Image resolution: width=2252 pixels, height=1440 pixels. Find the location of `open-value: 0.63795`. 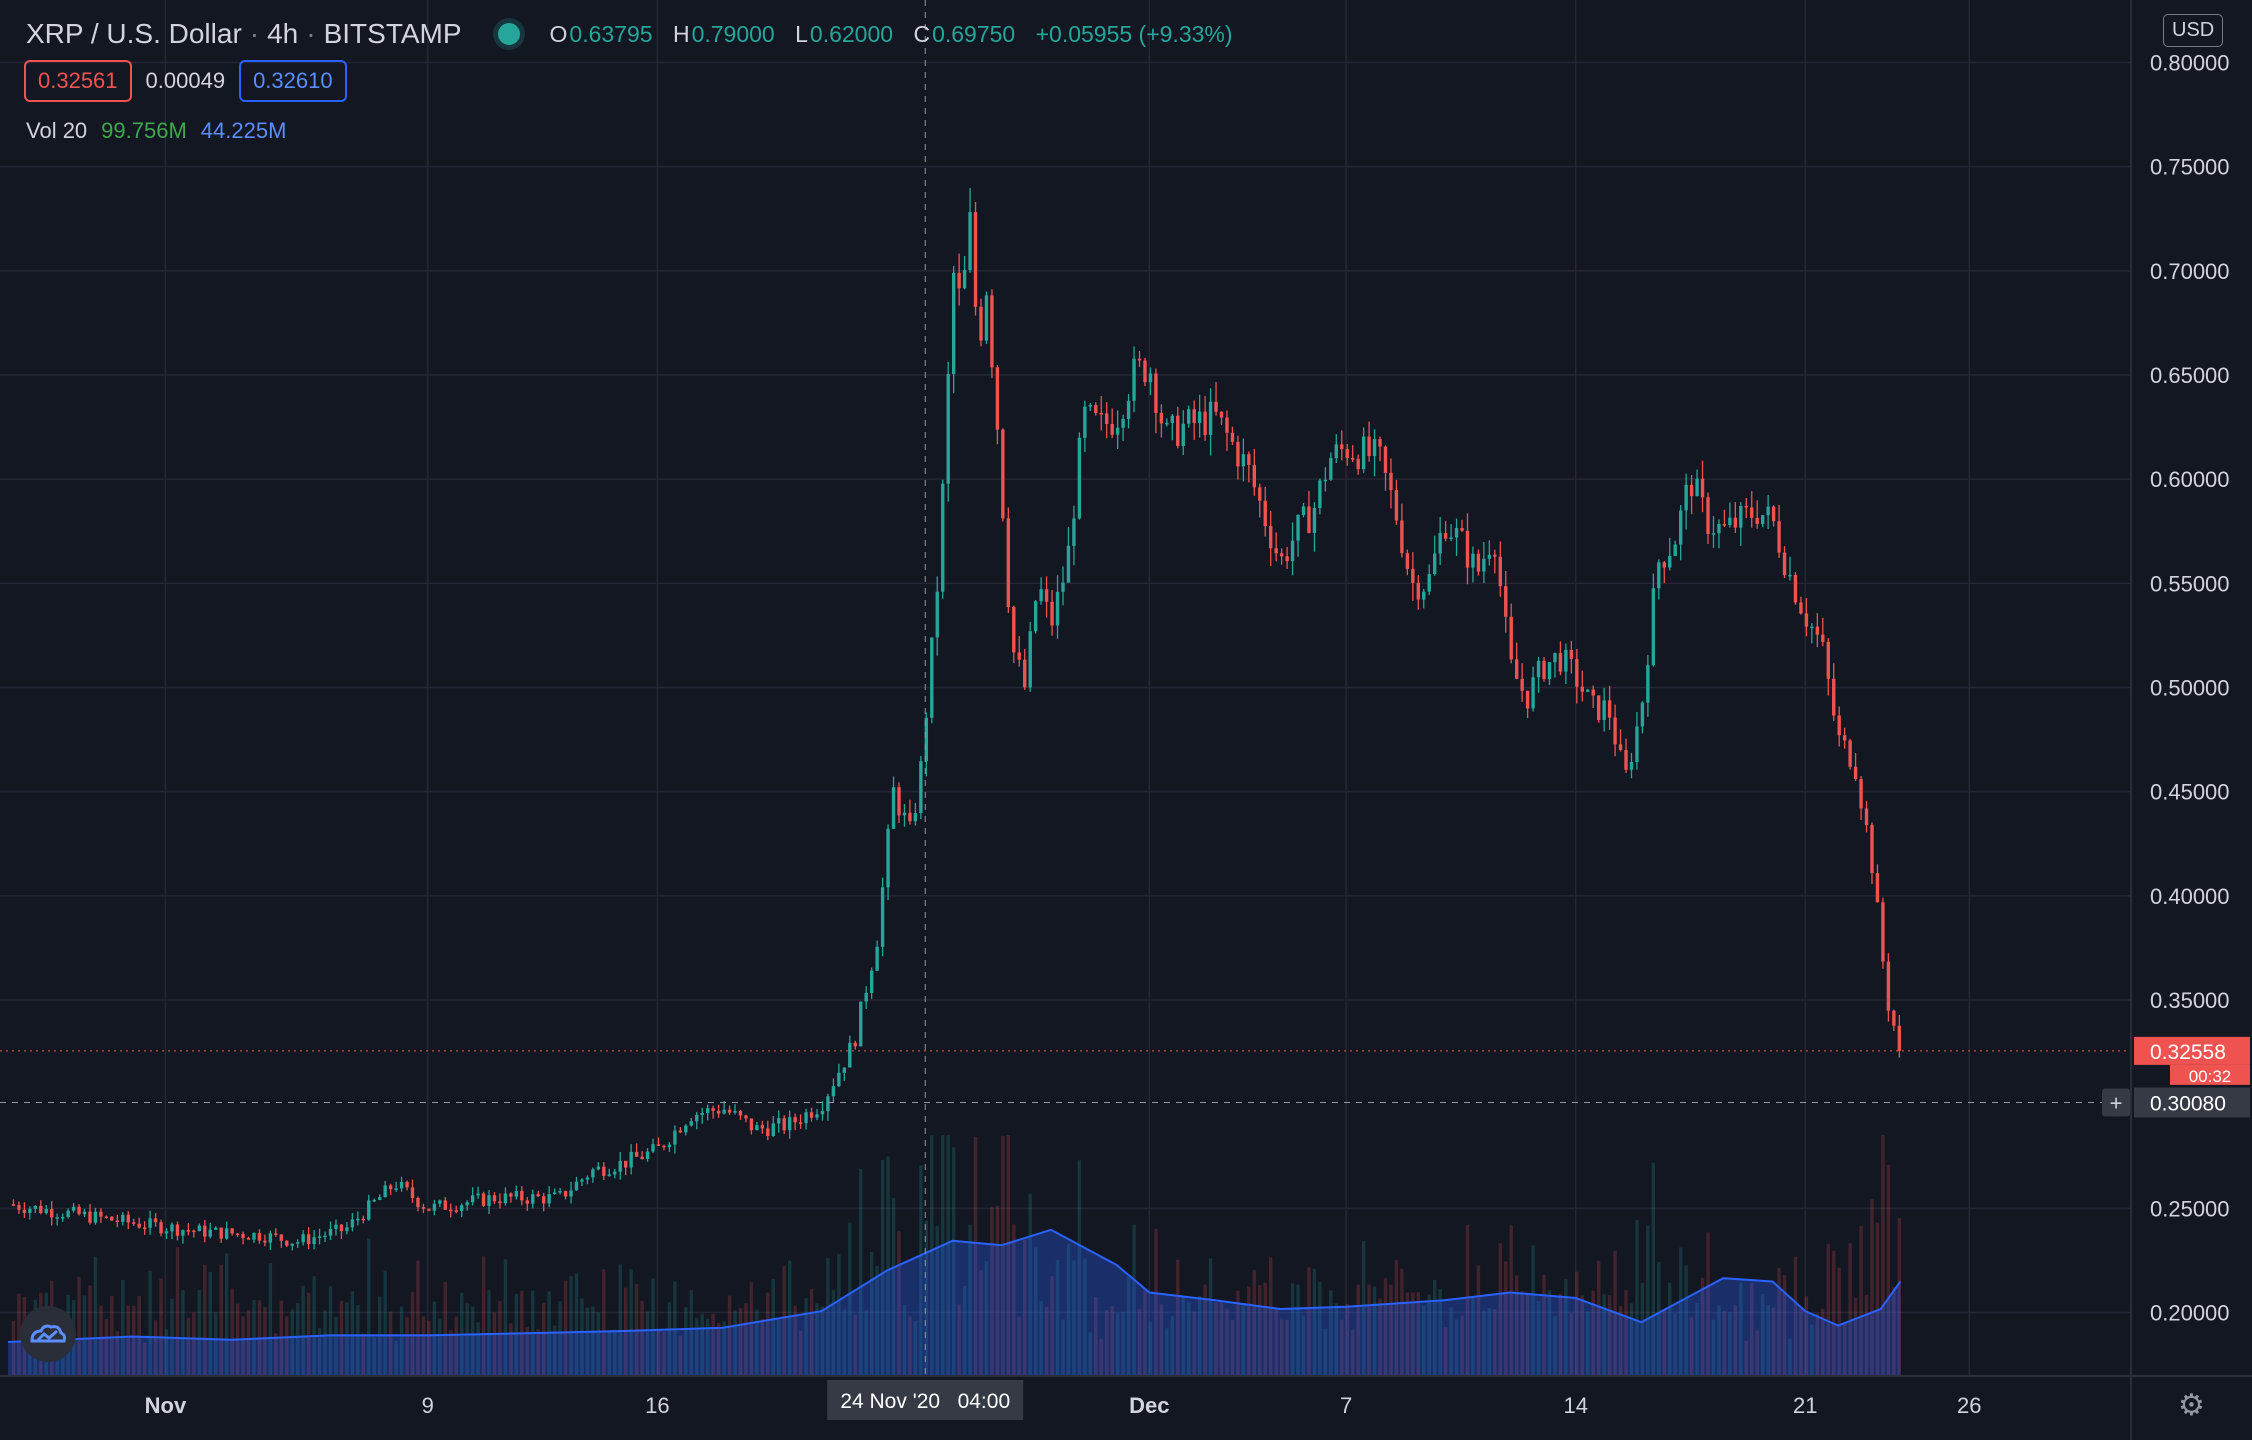

open-value: 0.63795 is located at coordinates (611, 33).